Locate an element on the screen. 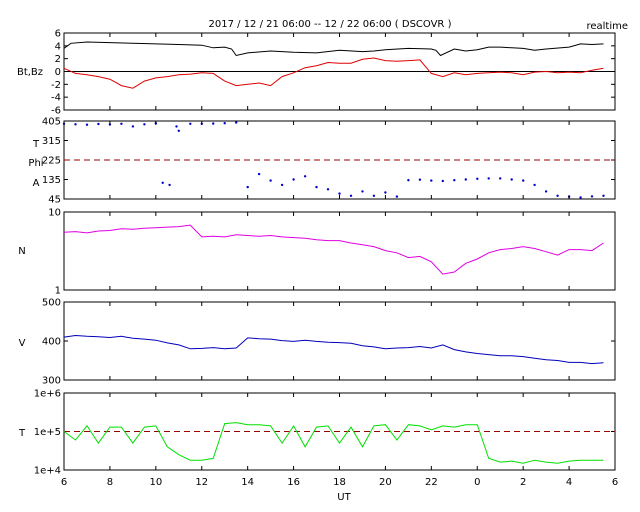 Image resolution: width=640 pixels, height=512 pixels. series-line-t is located at coordinates (333, 443).